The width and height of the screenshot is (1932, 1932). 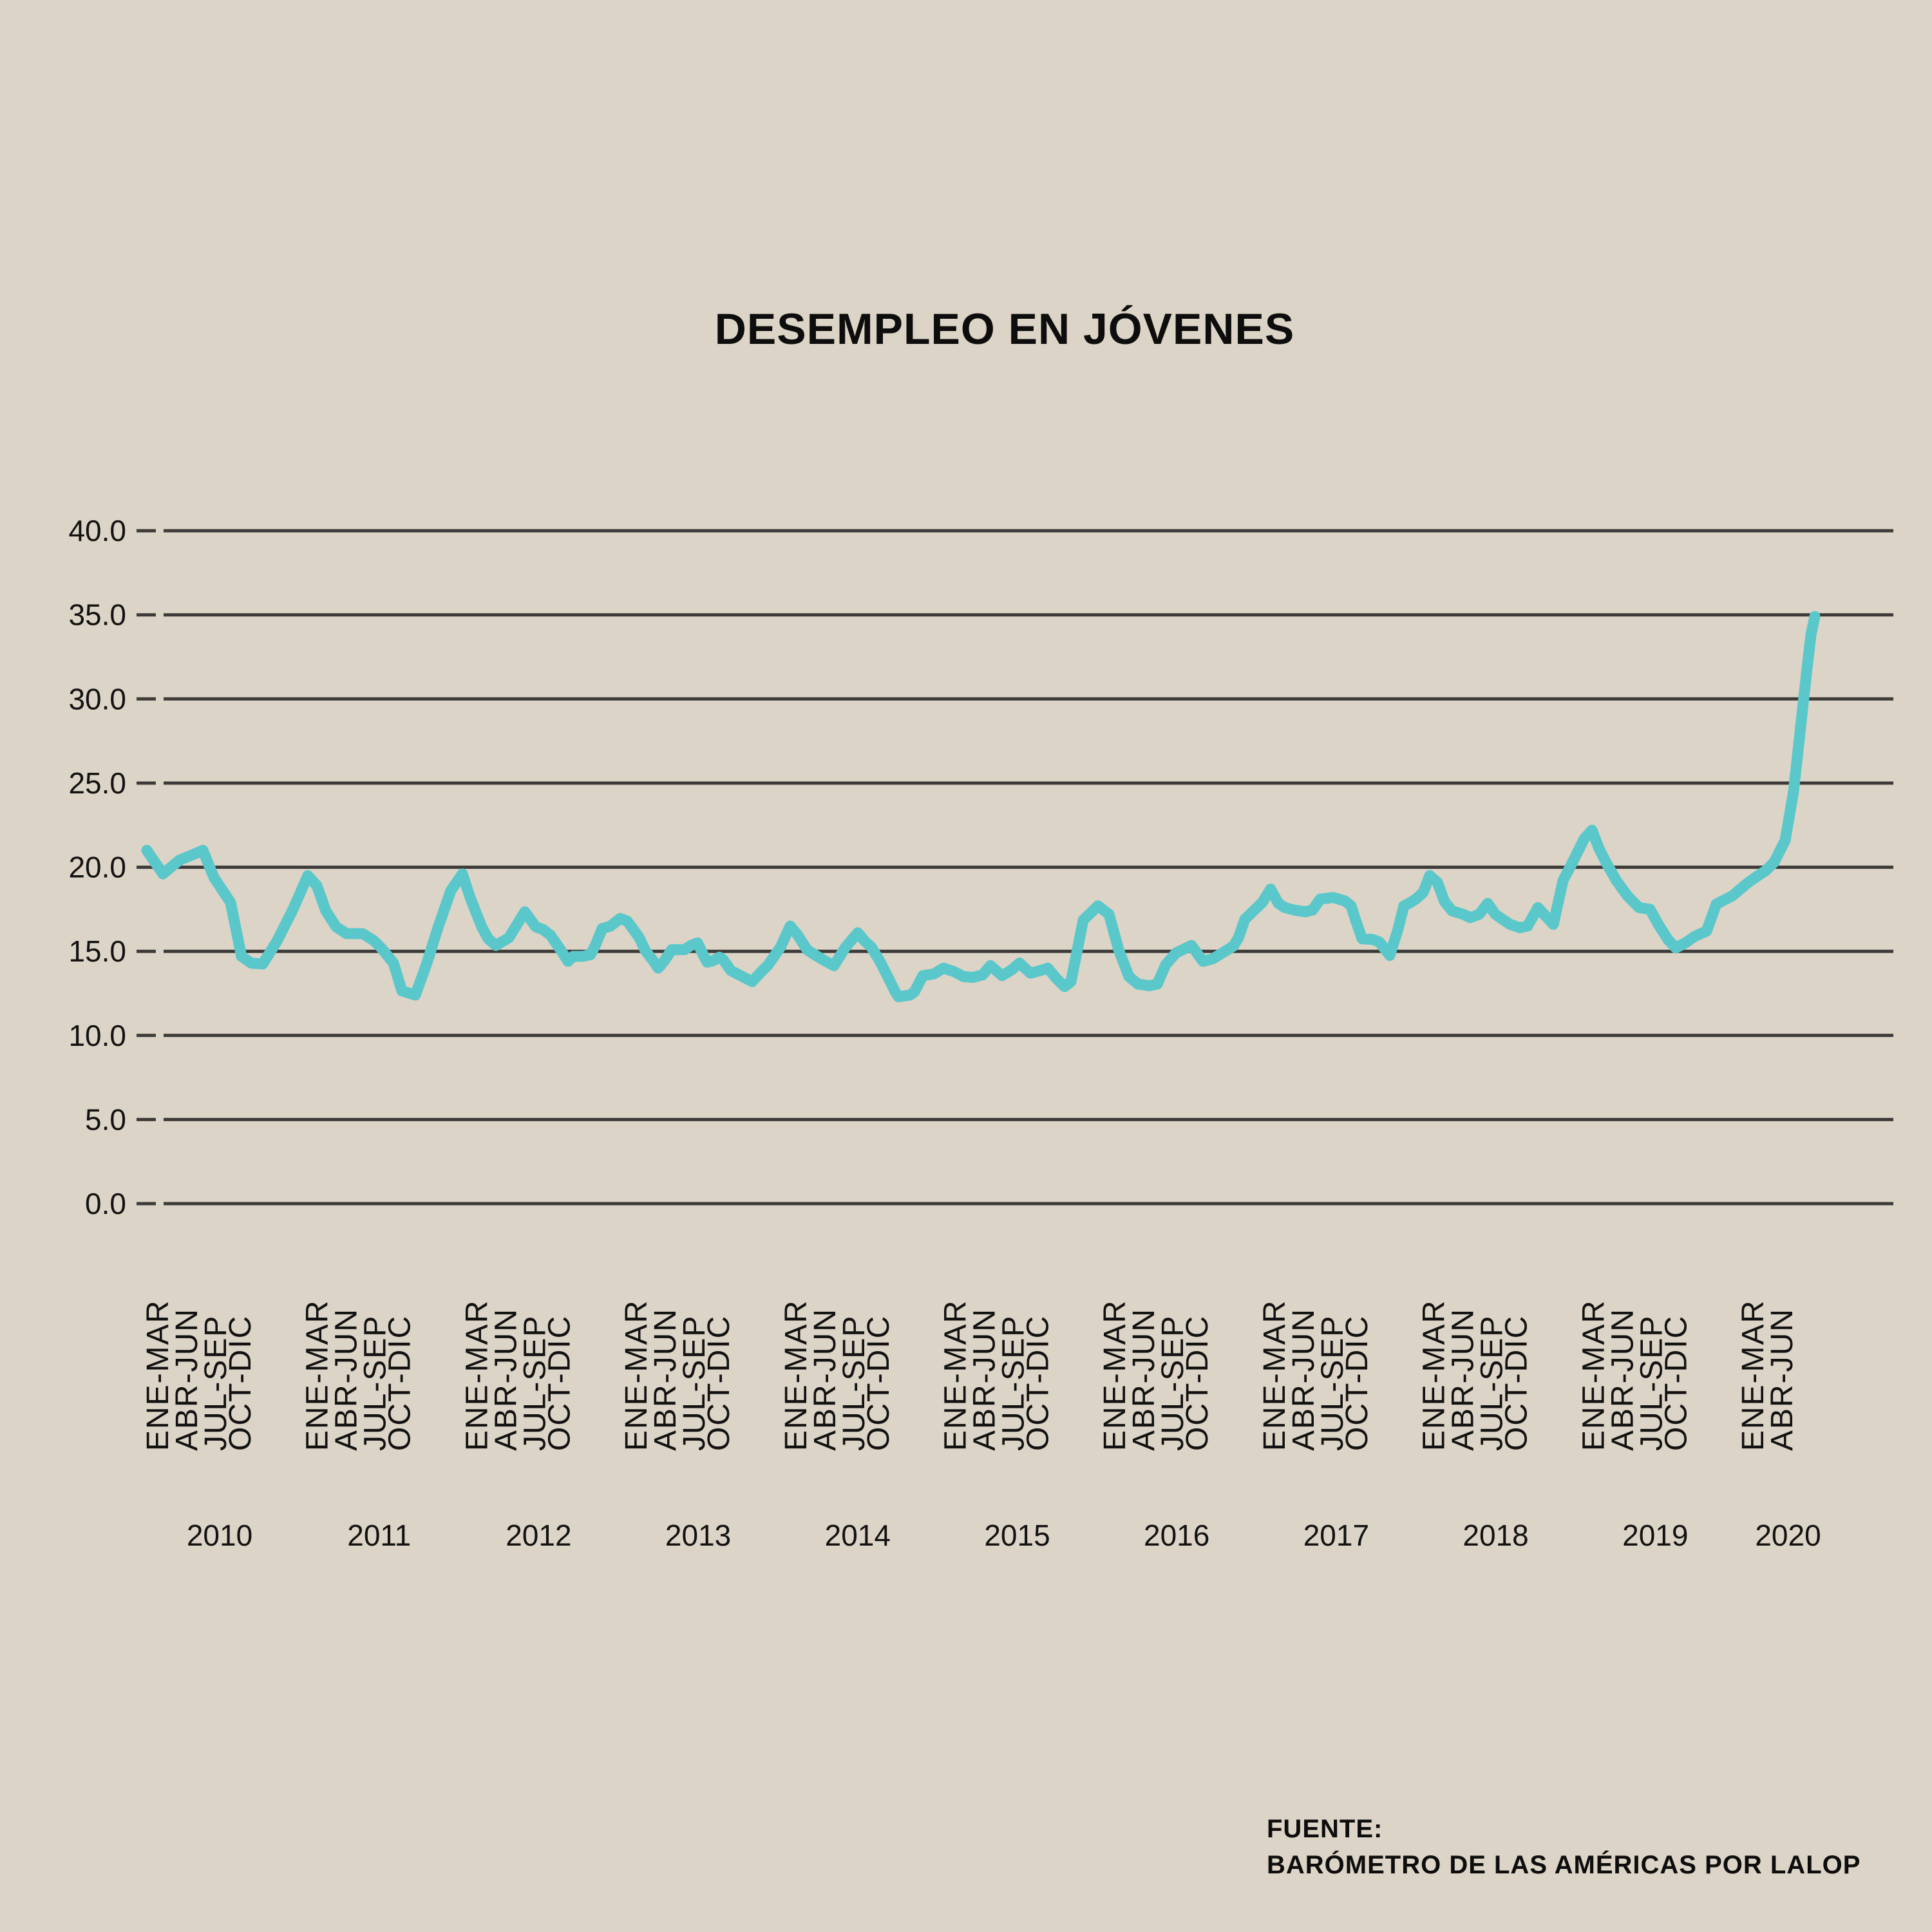 What do you see at coordinates (1676, 1383) in the screenshot?
I see `x-tick-label-2019-OCT-DIC: OCT-DIC` at bounding box center [1676, 1383].